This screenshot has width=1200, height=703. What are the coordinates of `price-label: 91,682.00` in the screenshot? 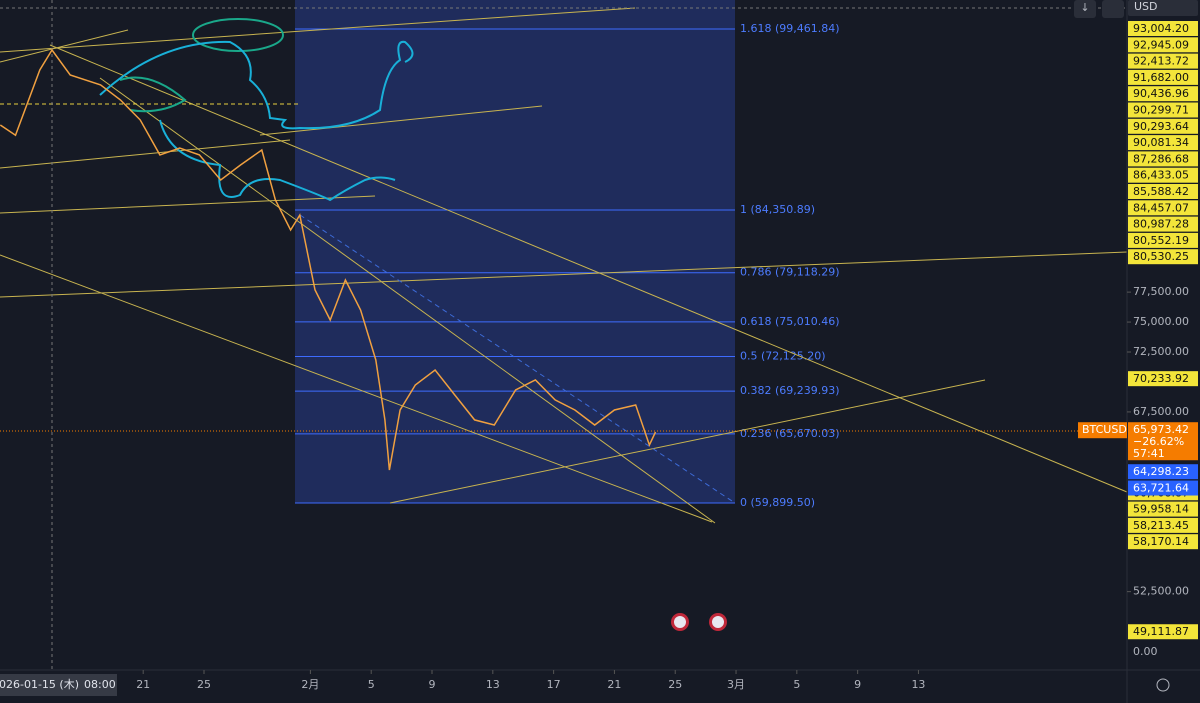 It's located at (1161, 77).